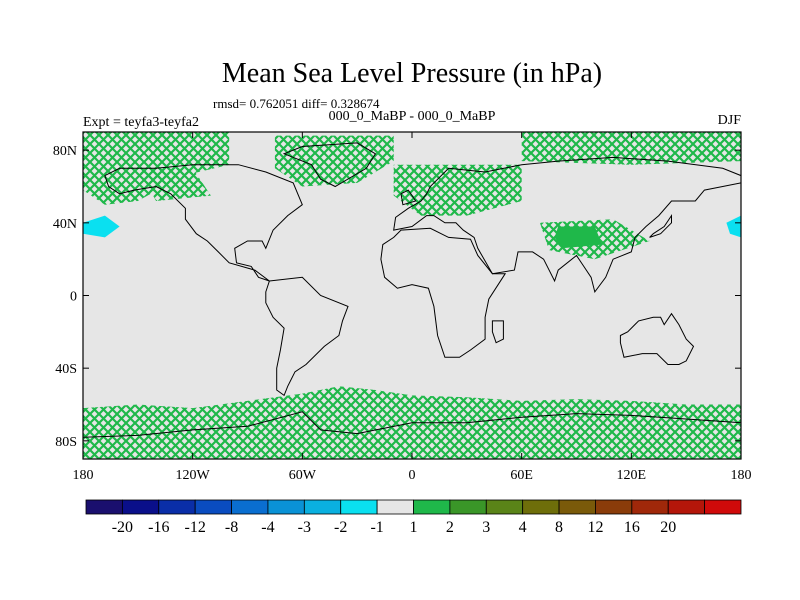 Image resolution: width=800 pixels, height=600 pixels. I want to click on fill-pacific-negative-east, so click(733, 226).